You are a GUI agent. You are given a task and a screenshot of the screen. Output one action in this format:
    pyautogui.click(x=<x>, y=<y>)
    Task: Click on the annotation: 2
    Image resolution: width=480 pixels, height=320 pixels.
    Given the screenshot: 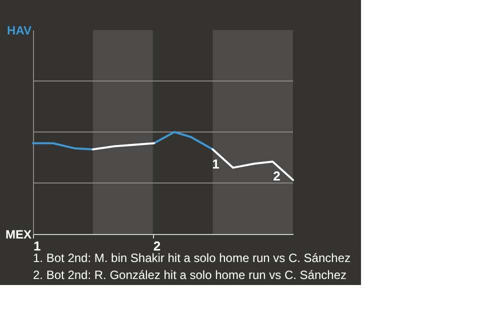 What is the action you would take?
    pyautogui.click(x=276, y=176)
    